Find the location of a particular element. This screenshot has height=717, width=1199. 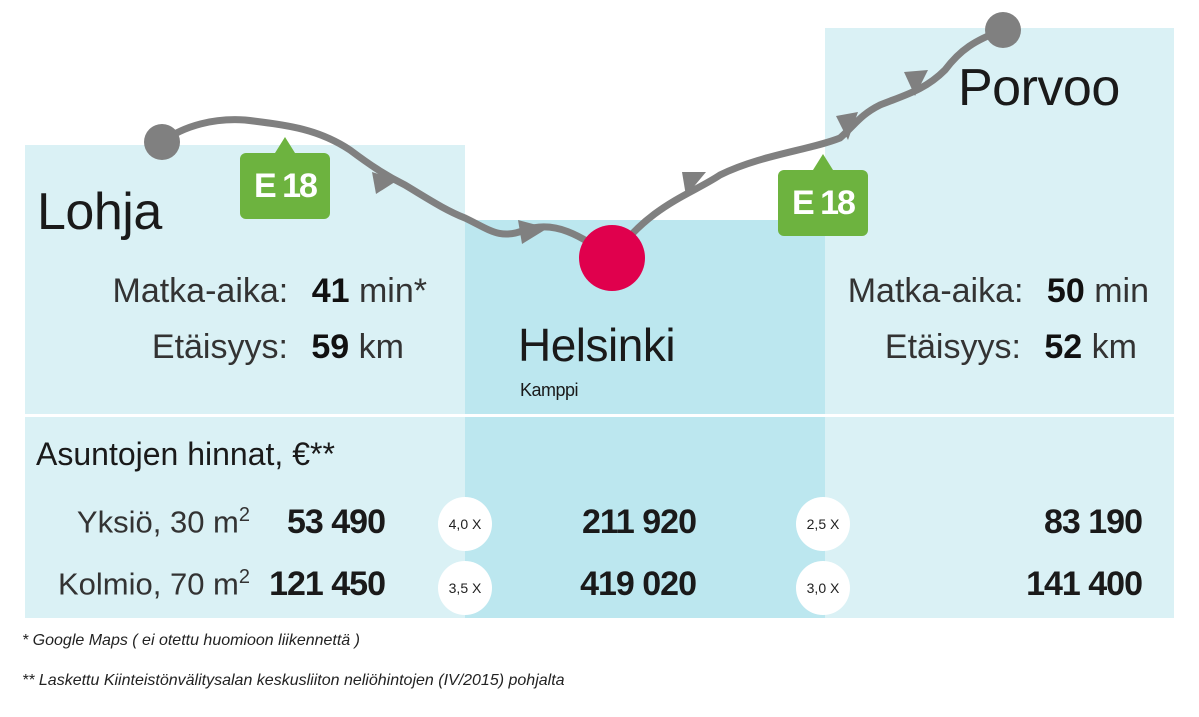

lohja-marker is located at coordinates (162, 142).